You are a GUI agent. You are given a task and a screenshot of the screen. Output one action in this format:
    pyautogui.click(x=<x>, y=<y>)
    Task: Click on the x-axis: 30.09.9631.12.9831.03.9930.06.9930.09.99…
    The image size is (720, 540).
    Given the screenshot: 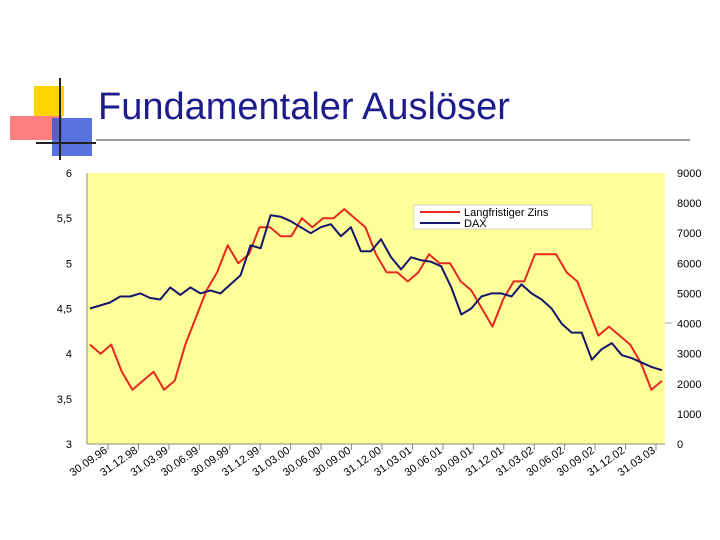 What is the action you would take?
    pyautogui.click(x=366, y=461)
    